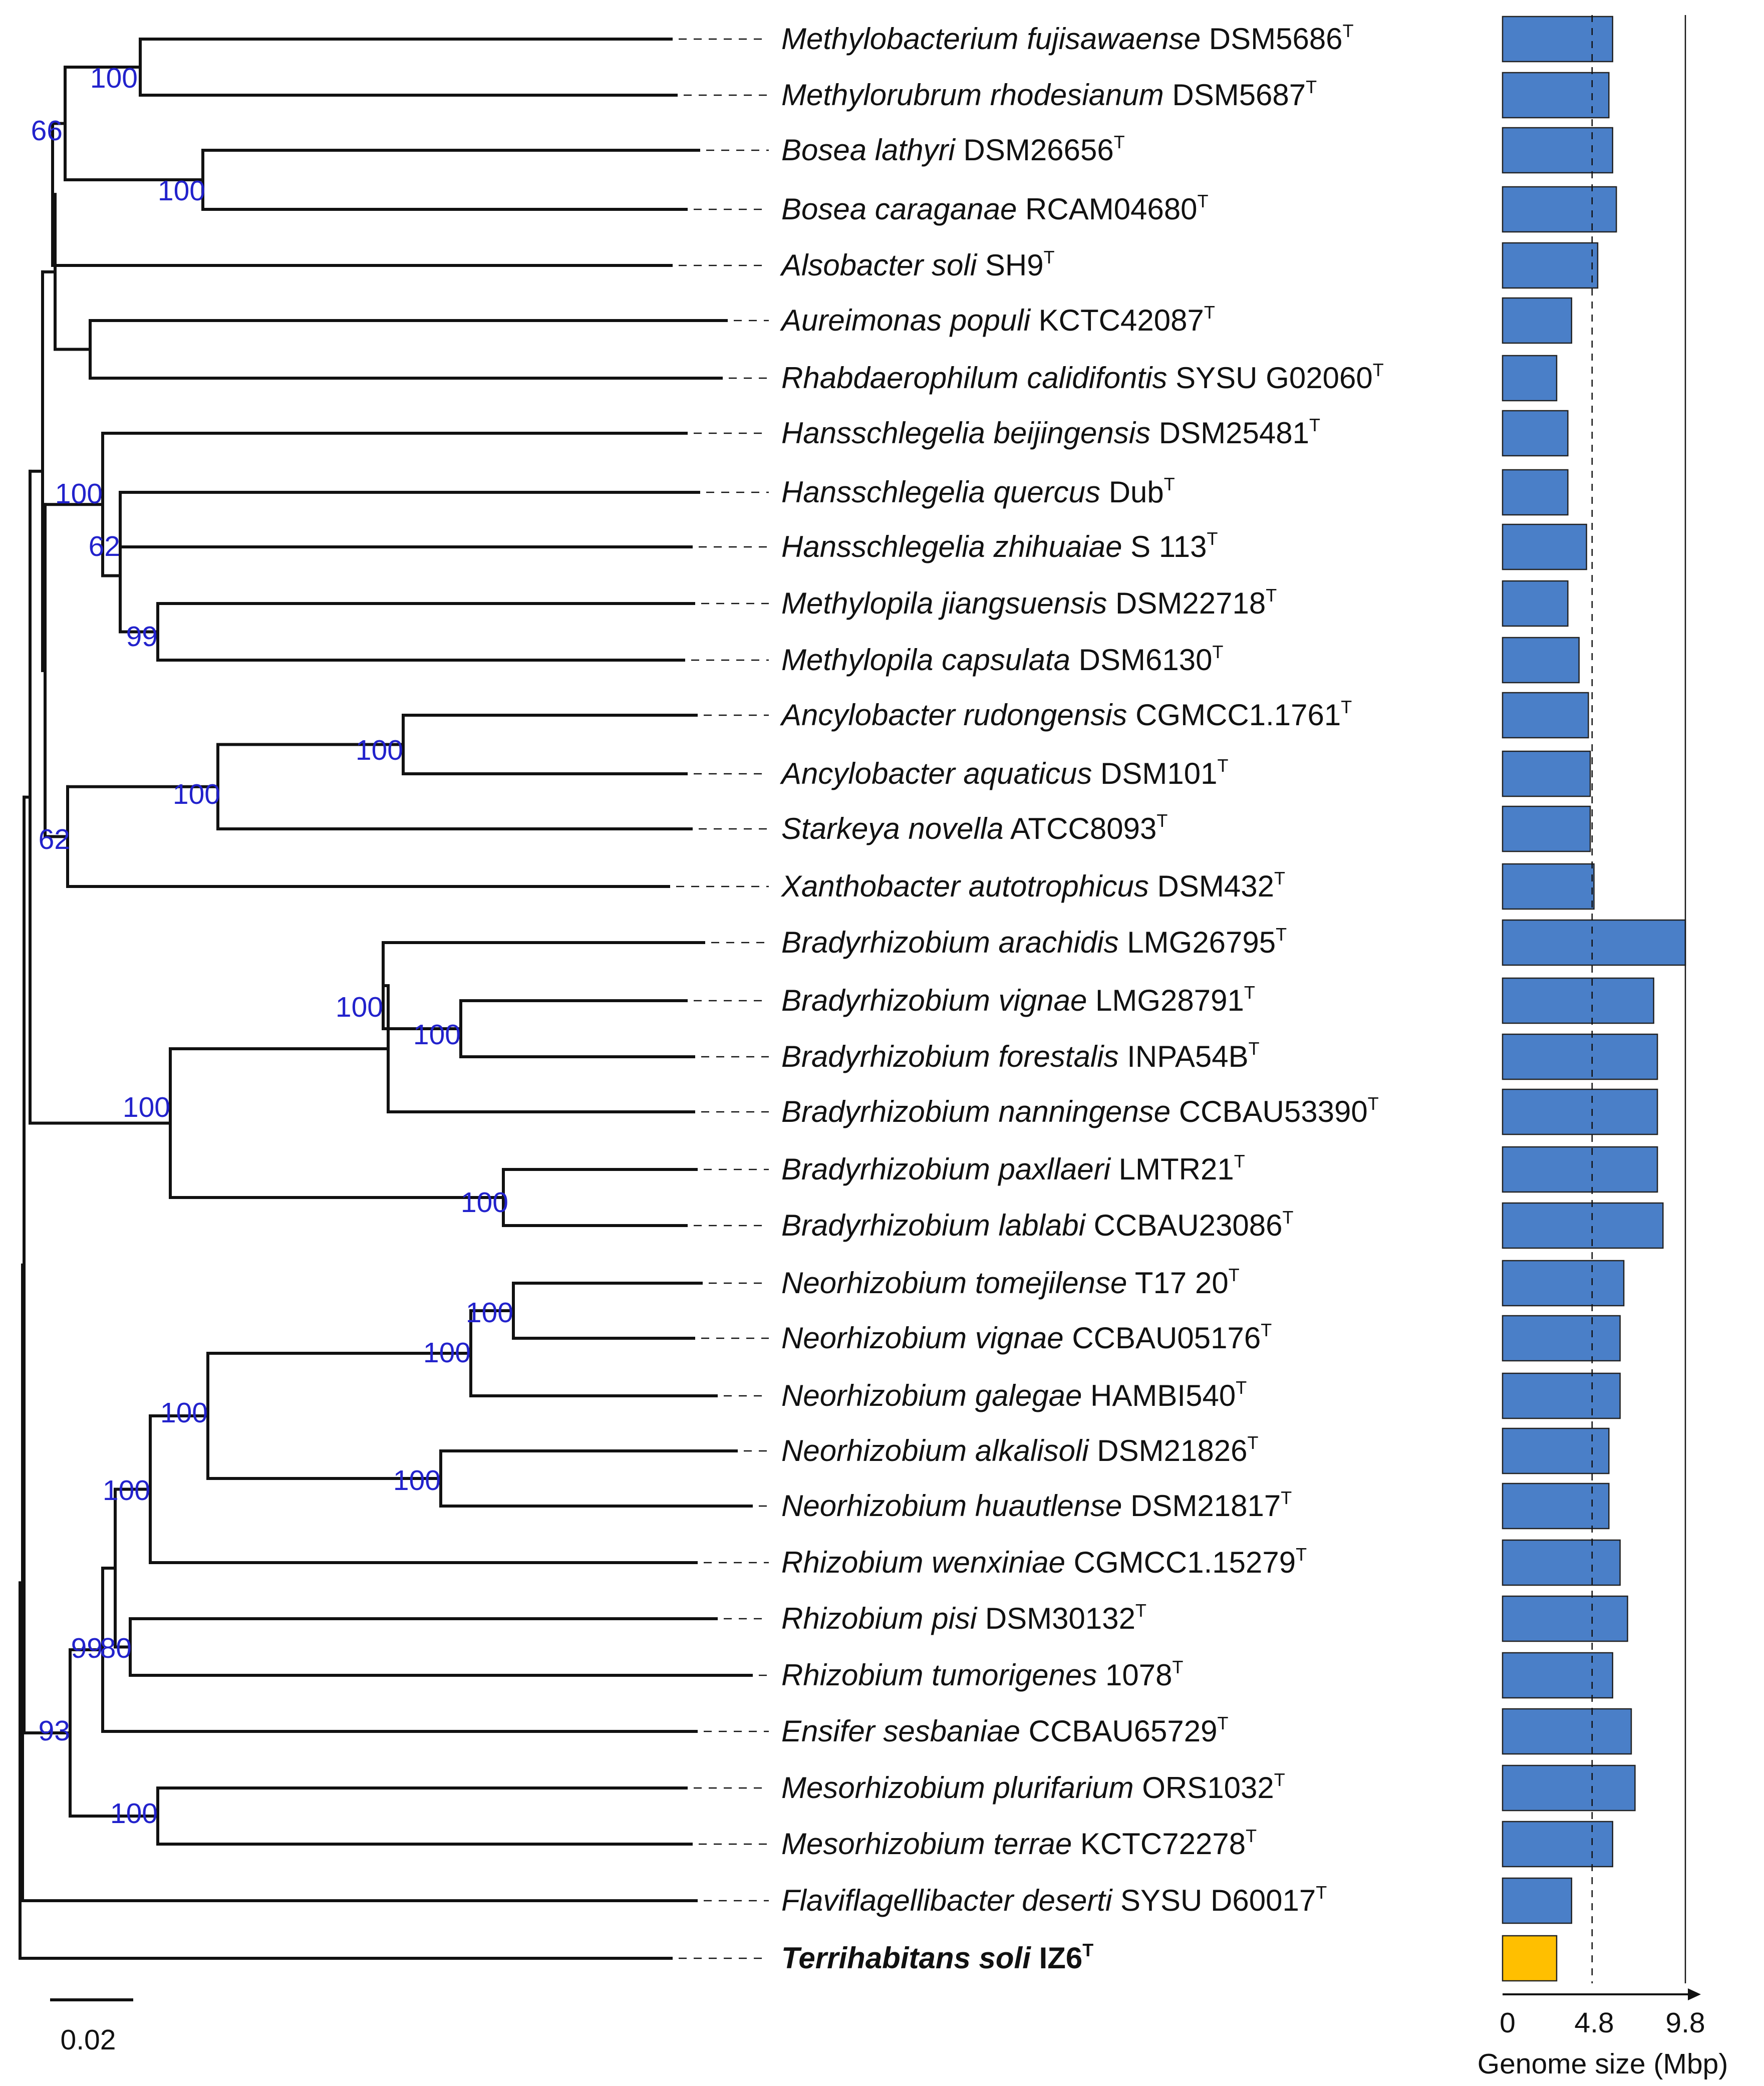 The width and height of the screenshot is (1764, 2086). Describe the element at coordinates (1056, 1958) in the screenshot. I see `strain-name: IZ6` at that location.